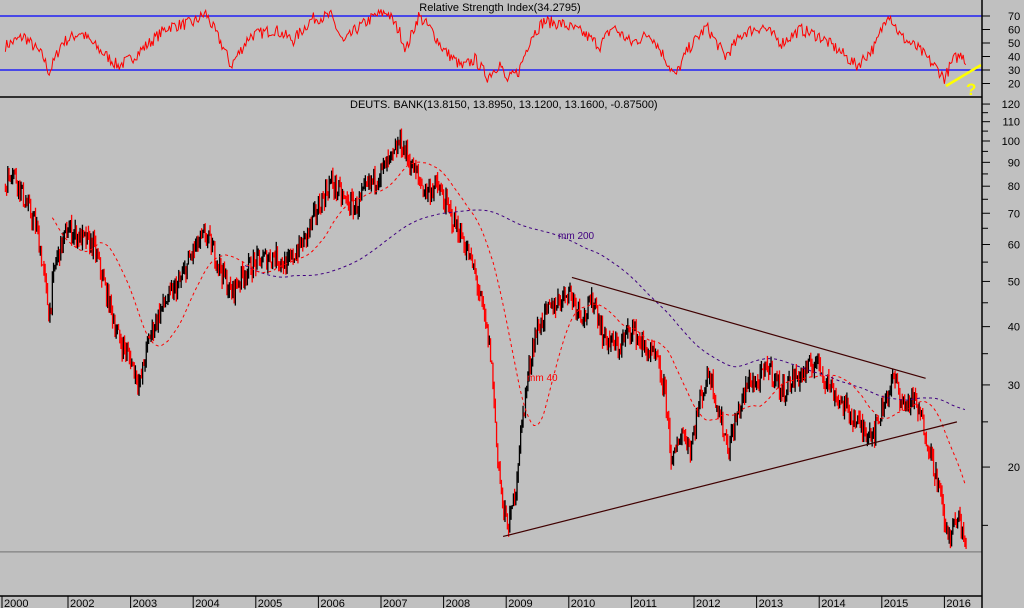  What do you see at coordinates (491, 43) in the screenshot?
I see `rsi-reference-lines` at bounding box center [491, 43].